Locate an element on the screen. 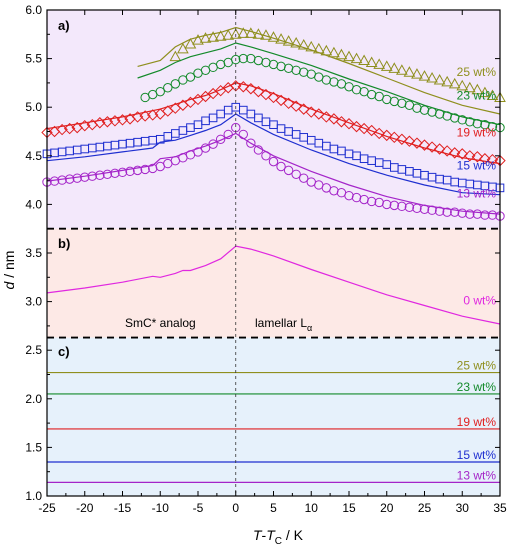  y-tick-label-2: 2.0 is located at coordinates (33, 399).